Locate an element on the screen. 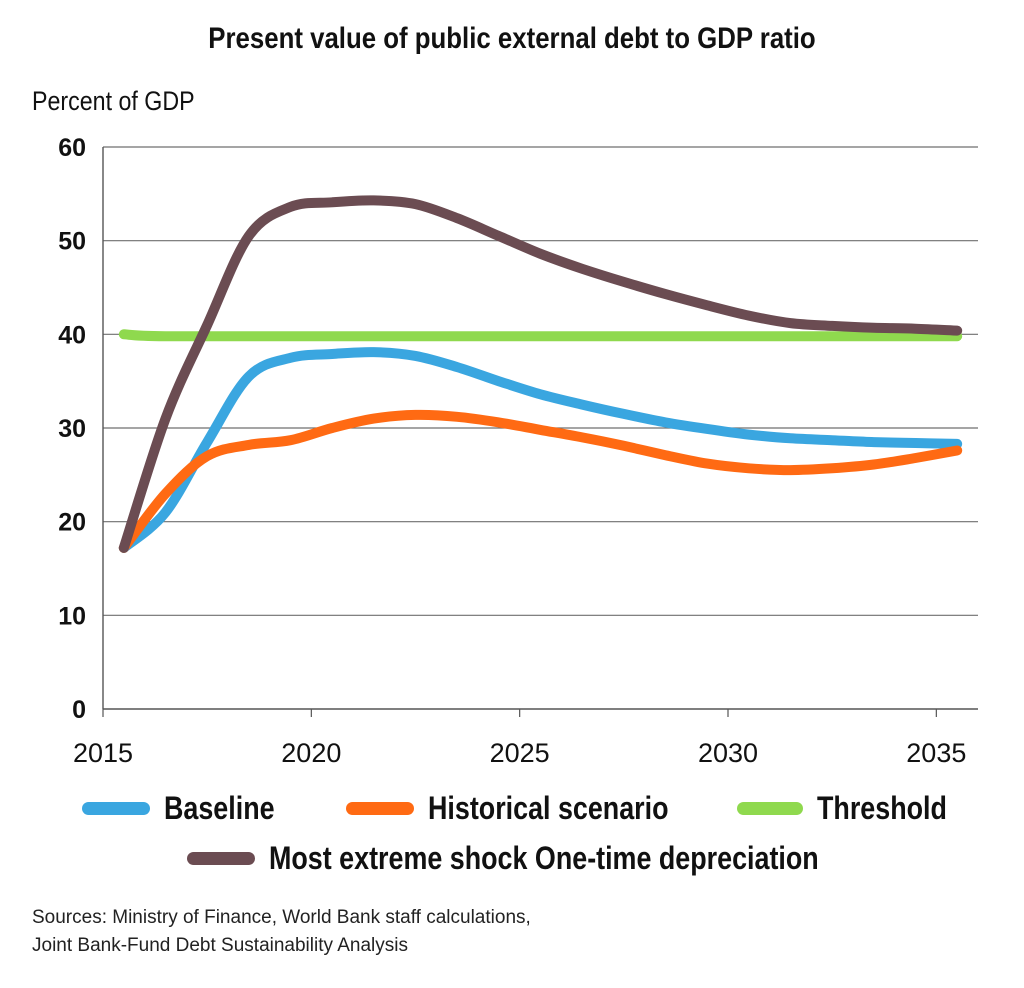  y-tick-label-60: 60 is located at coordinates (72, 148).